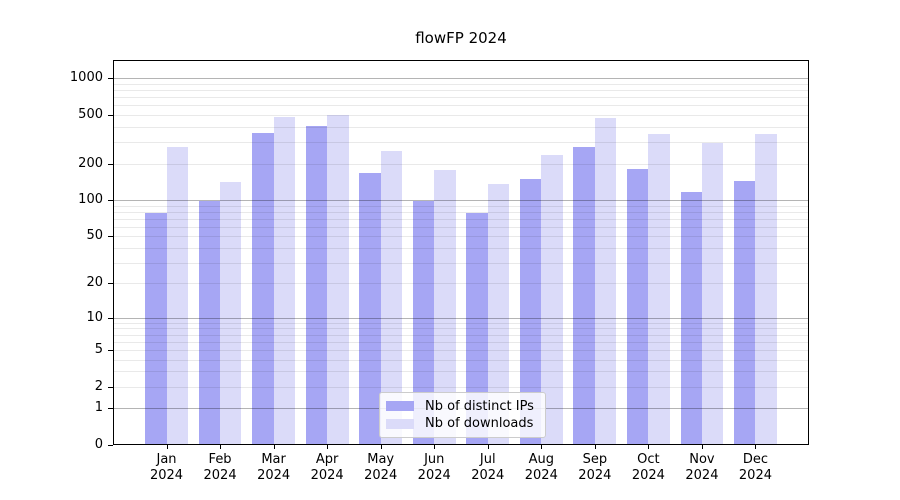 This screenshot has width=900, height=500. Describe the element at coordinates (541, 459) in the screenshot. I see `x-tick-month: Aug` at that location.